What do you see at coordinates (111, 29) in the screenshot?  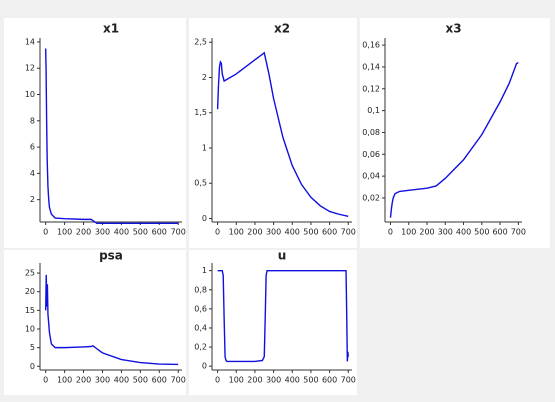 I see `chart-title: x1` at bounding box center [111, 29].